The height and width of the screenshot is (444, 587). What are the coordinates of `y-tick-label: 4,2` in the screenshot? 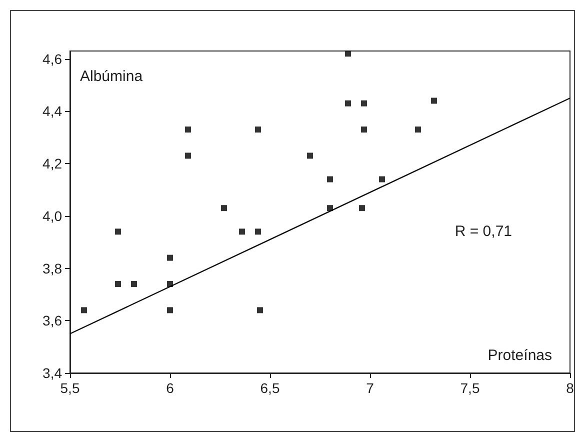 It's located at (52, 164).